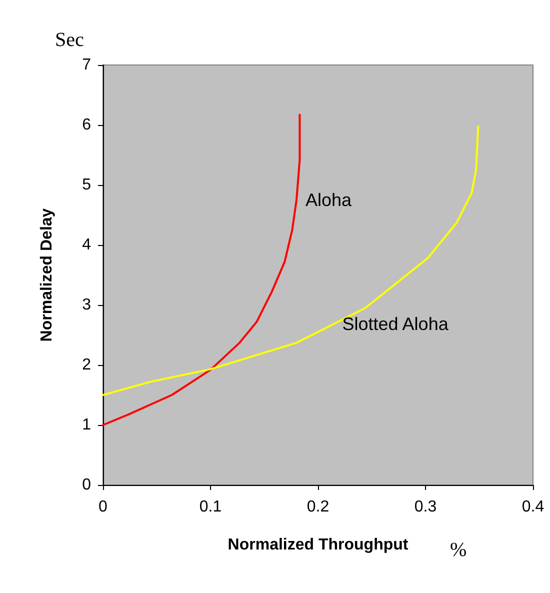 The height and width of the screenshot is (593, 550). Describe the element at coordinates (87, 425) in the screenshot. I see `y-tick-label: 1` at that location.